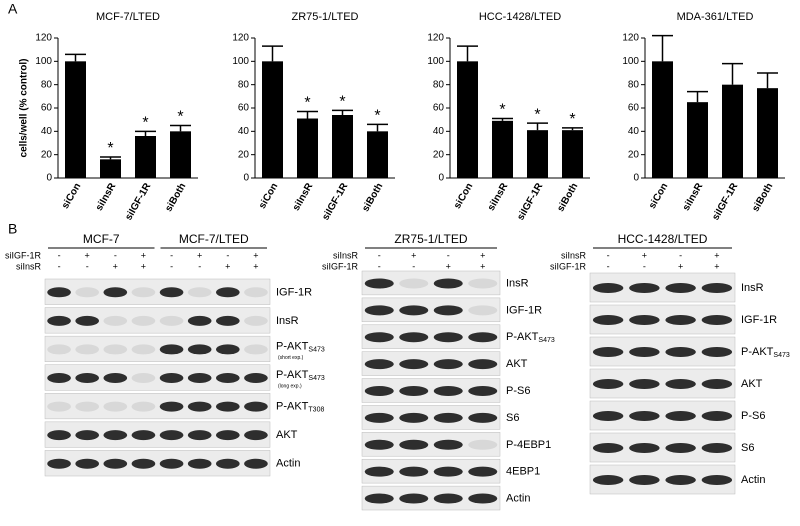  I want to click on blot-row-label: P-S6, so click(518, 391).